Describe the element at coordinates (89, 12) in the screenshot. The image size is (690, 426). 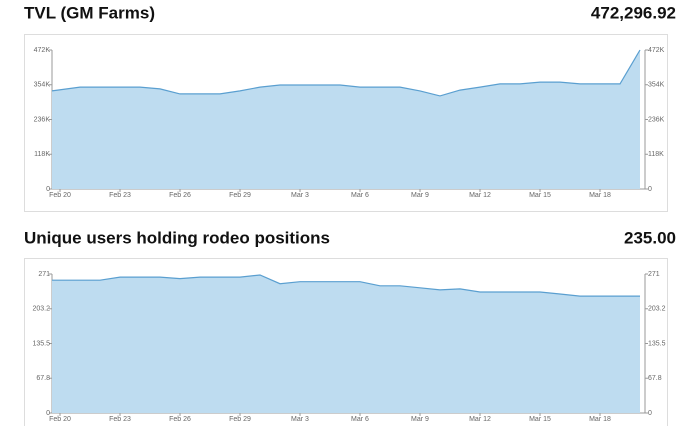
I see `panel-title: TVL (GM Farms)` at that location.